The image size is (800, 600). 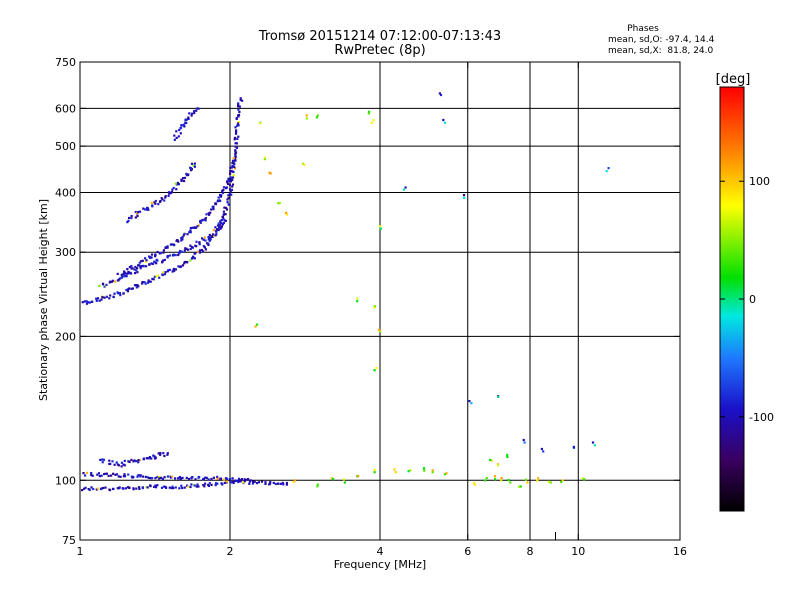 What do you see at coordinates (530, 551) in the screenshot?
I see `x-tick-label: 8` at bounding box center [530, 551].